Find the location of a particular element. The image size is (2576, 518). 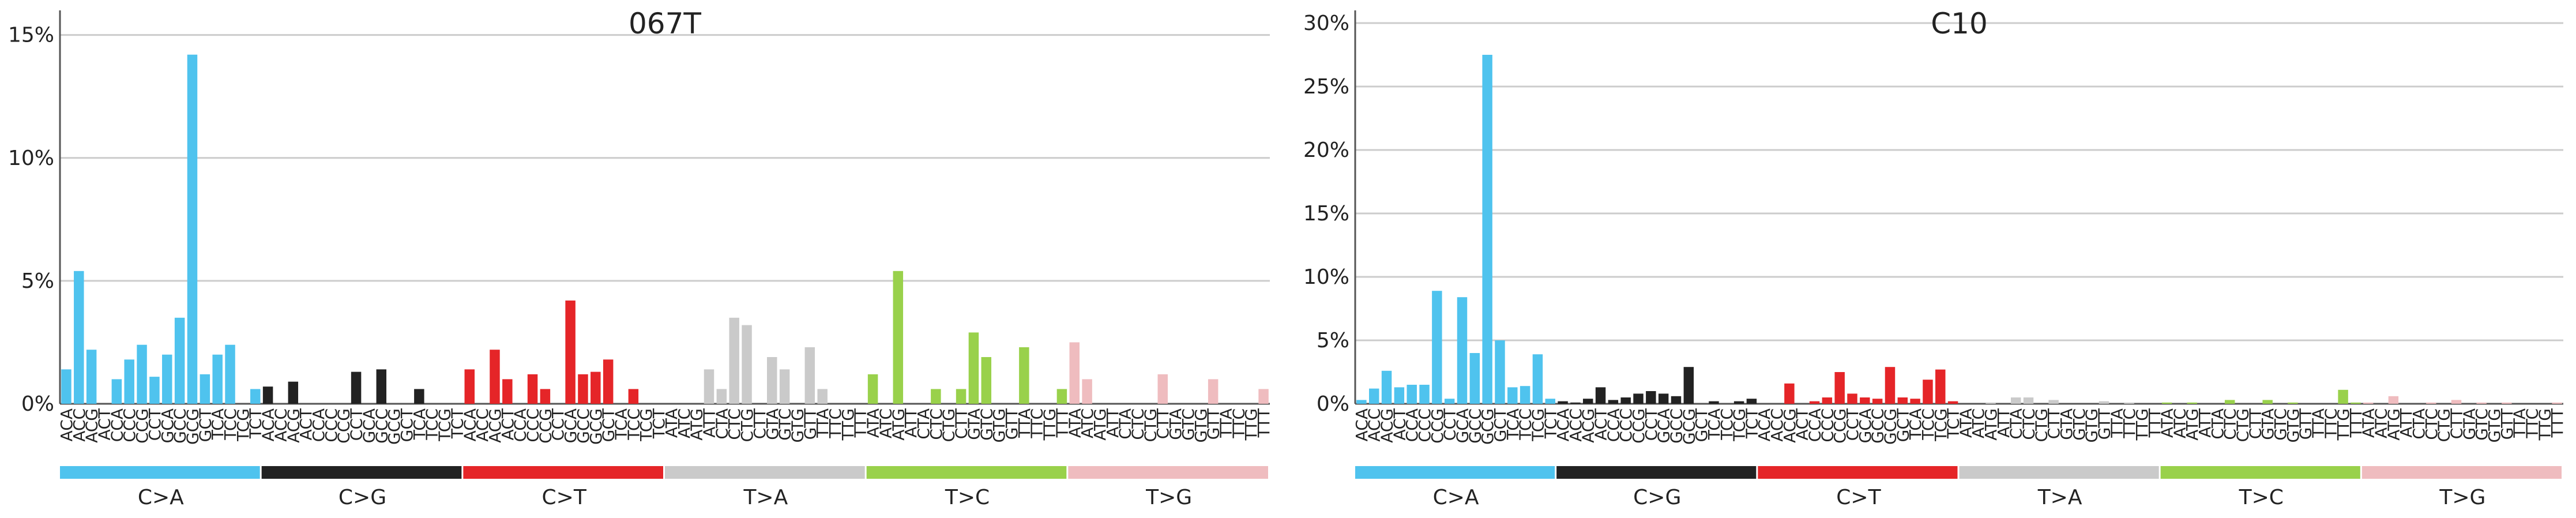

x-tick-label: GTT is located at coordinates (809, 424).